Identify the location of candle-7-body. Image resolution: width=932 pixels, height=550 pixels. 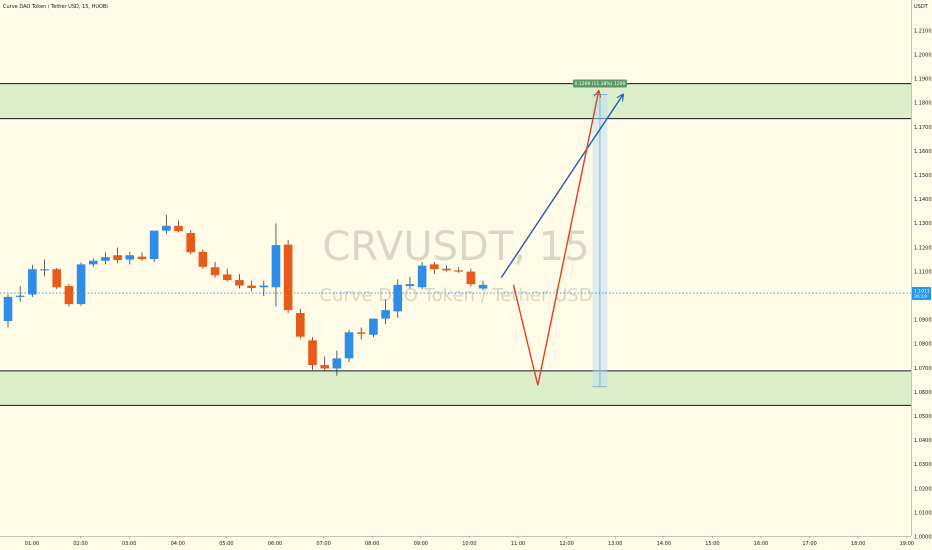
(93, 262).